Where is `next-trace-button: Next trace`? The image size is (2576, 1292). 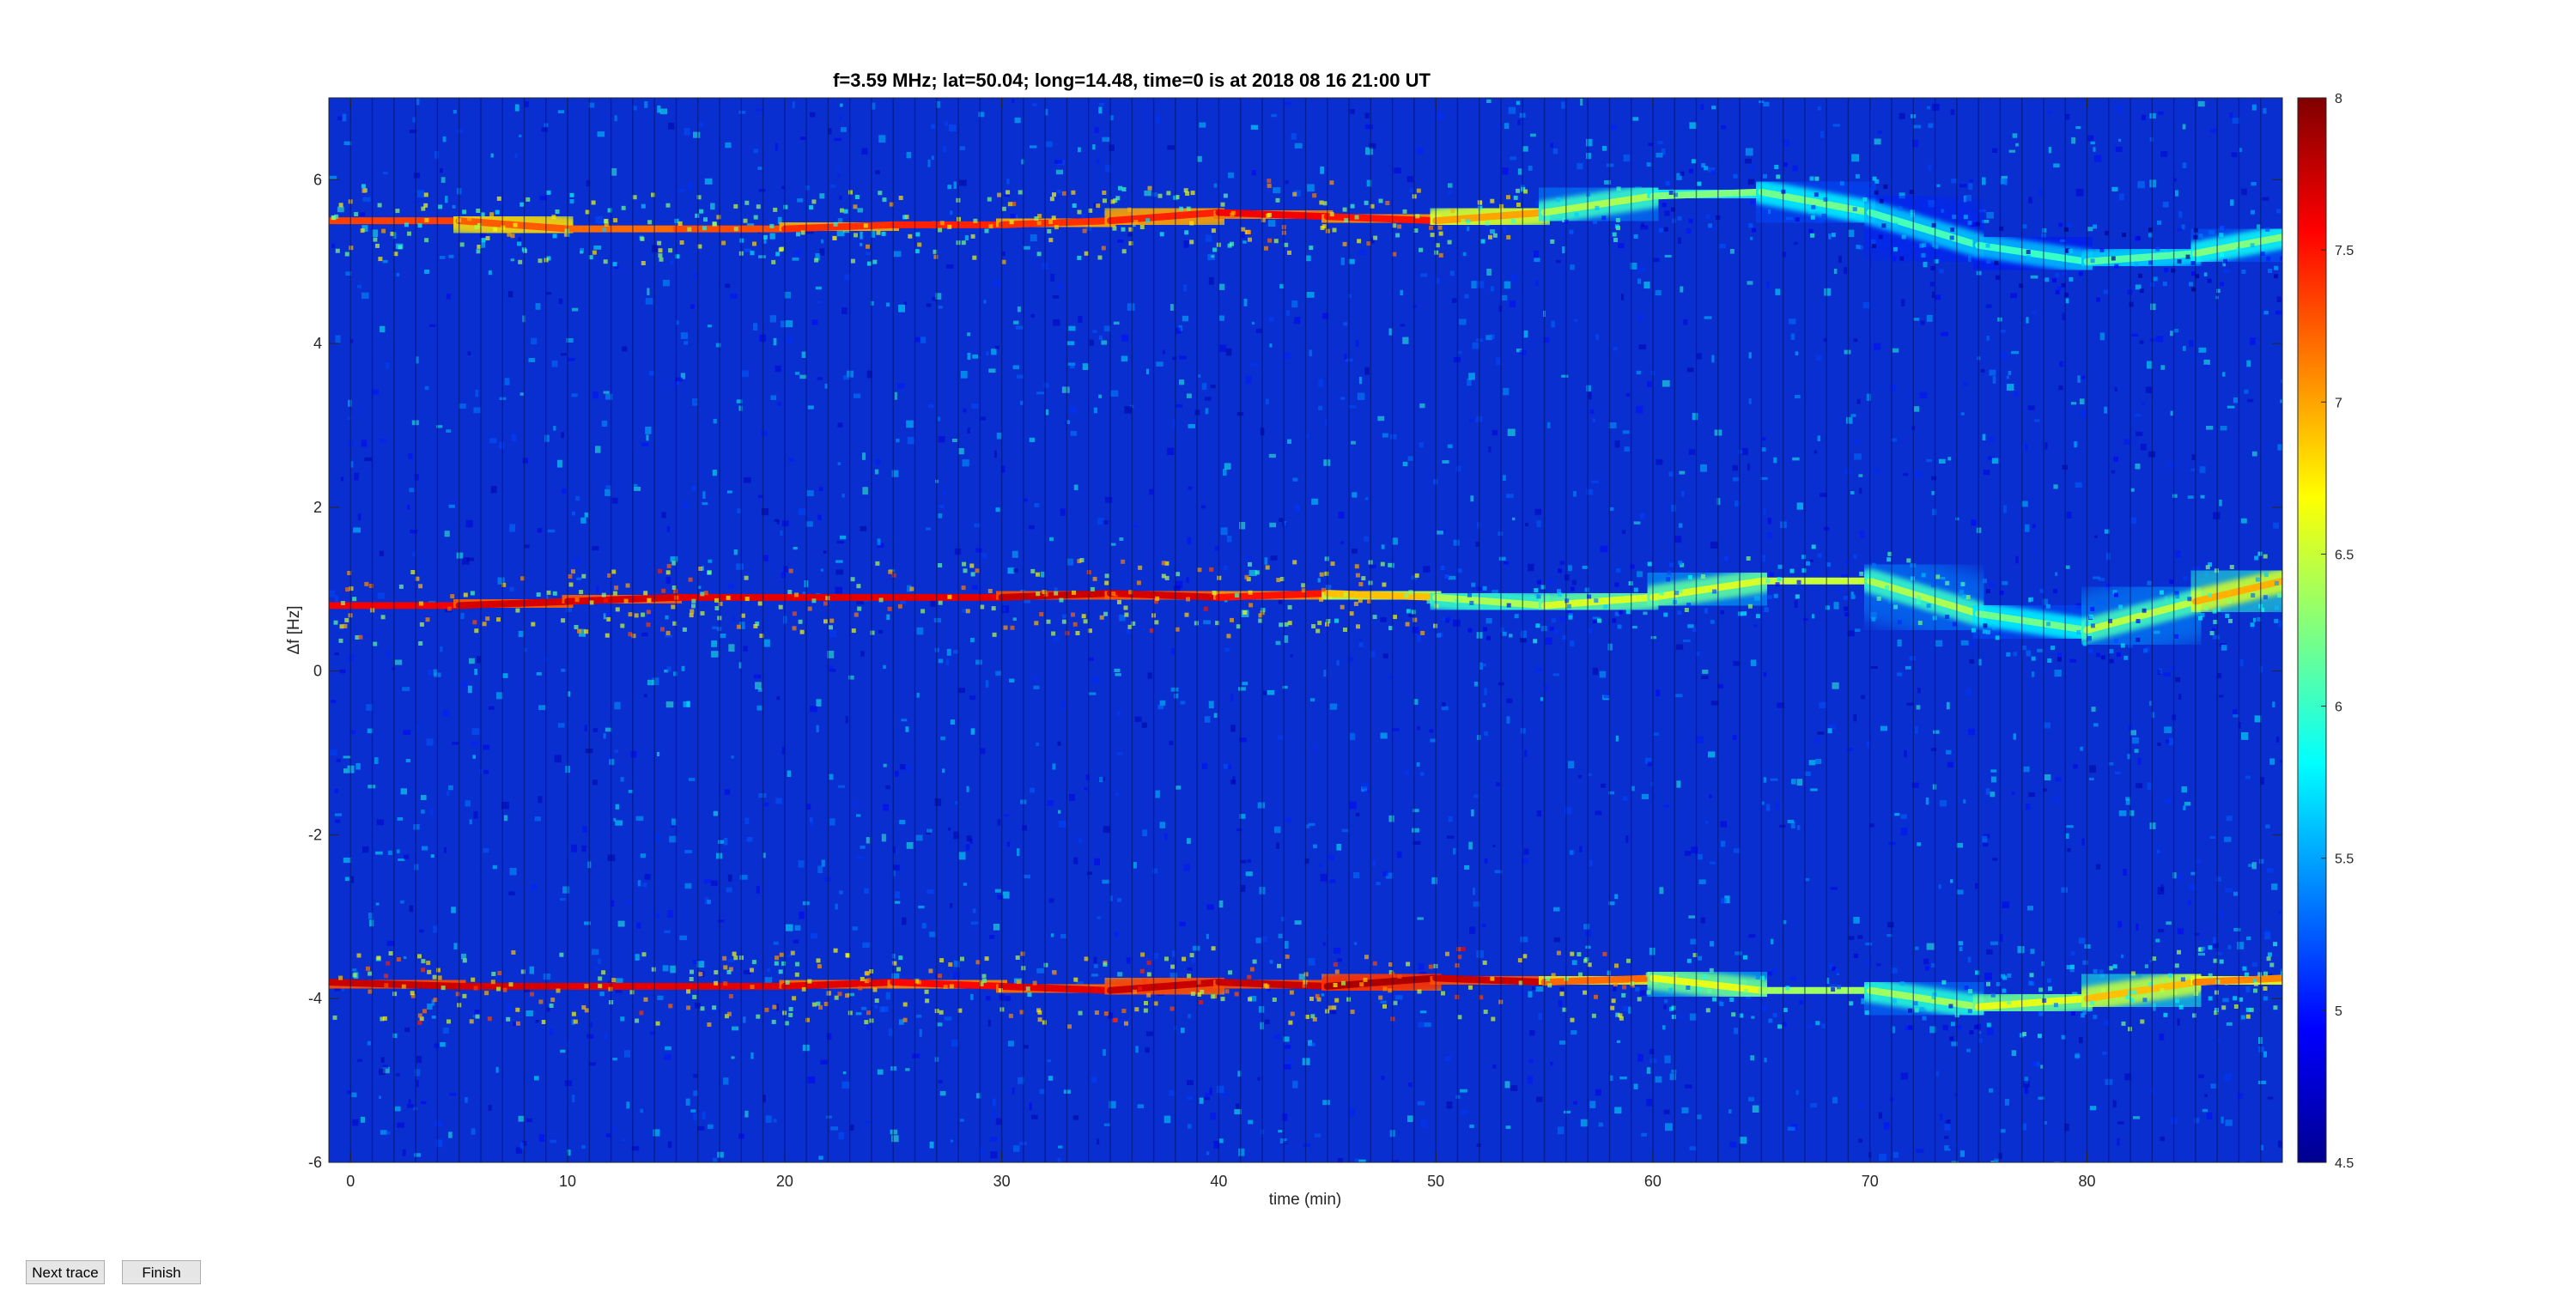 next-trace-button: Next trace is located at coordinates (66, 1272).